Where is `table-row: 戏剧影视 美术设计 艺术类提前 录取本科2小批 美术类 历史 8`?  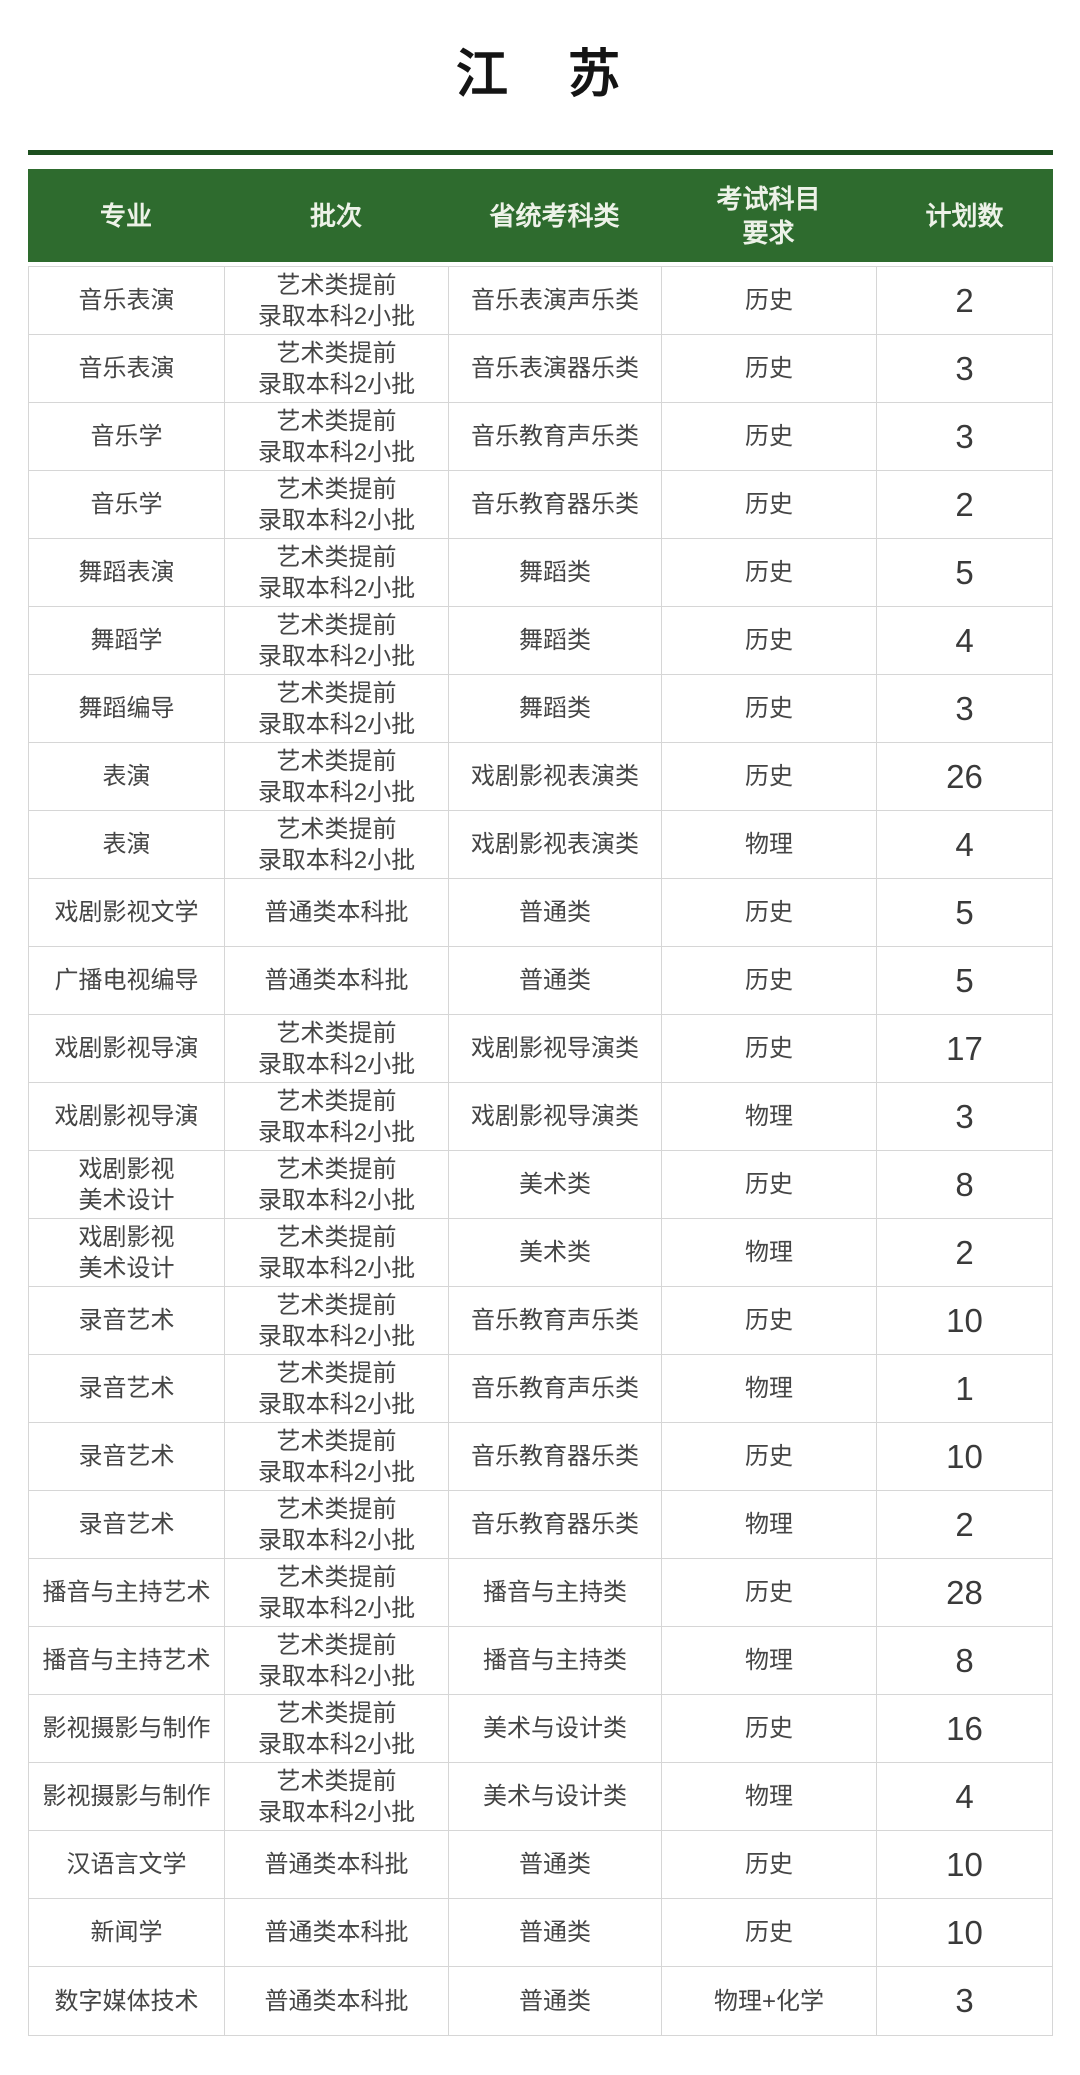
table-row: 戏剧影视 美术设计 艺术类提前 录取本科2小批 美术类 历史 8 is located at coordinates (540, 1185).